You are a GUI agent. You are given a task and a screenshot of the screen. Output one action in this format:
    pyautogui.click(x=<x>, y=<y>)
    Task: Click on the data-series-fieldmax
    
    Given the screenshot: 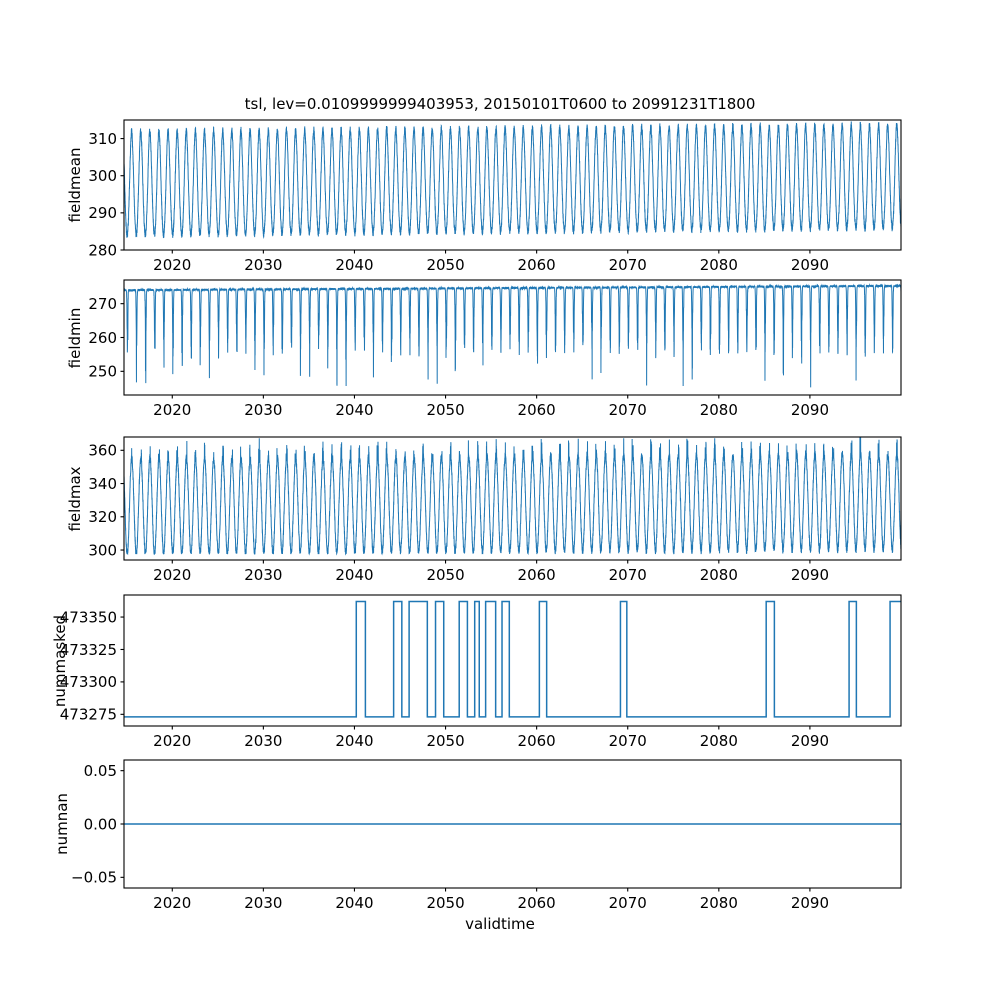 What is the action you would take?
    pyautogui.click(x=512, y=496)
    